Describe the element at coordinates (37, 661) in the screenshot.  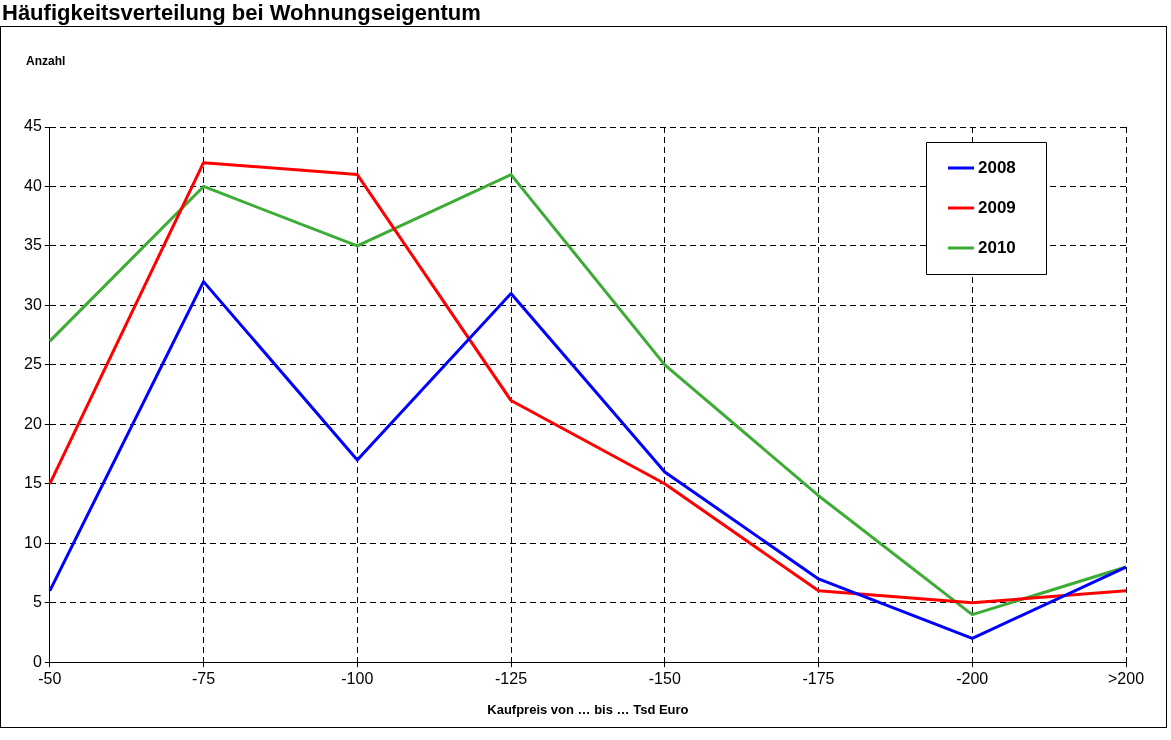
I see `y-tick-label: 0` at that location.